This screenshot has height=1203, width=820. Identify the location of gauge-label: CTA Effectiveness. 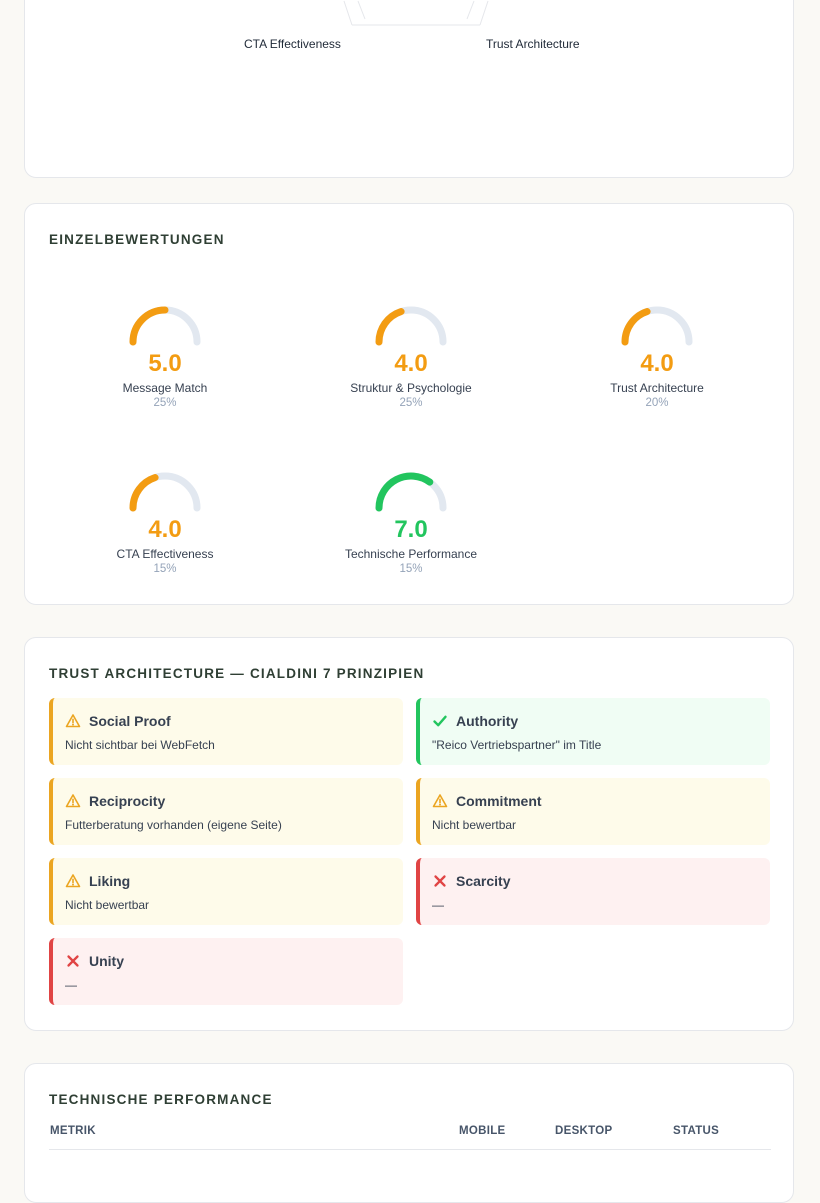
(165, 554).